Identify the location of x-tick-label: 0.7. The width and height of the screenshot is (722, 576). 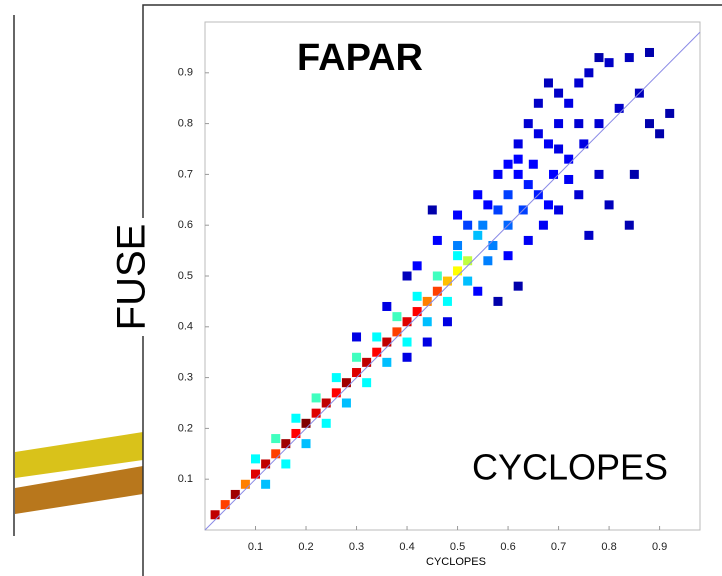
(558, 547).